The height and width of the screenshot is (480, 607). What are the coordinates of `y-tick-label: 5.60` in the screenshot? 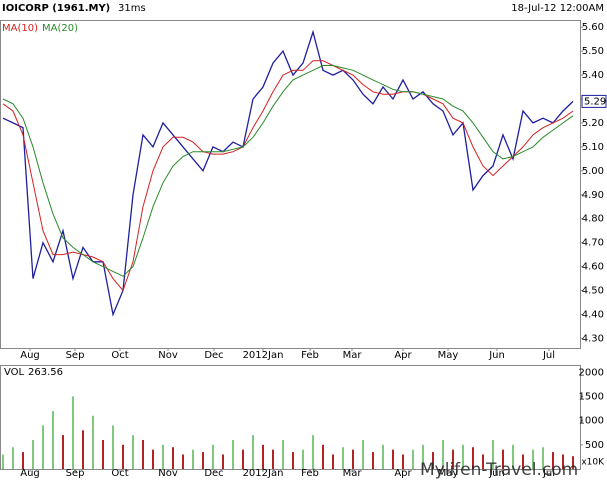 It's located at (593, 27).